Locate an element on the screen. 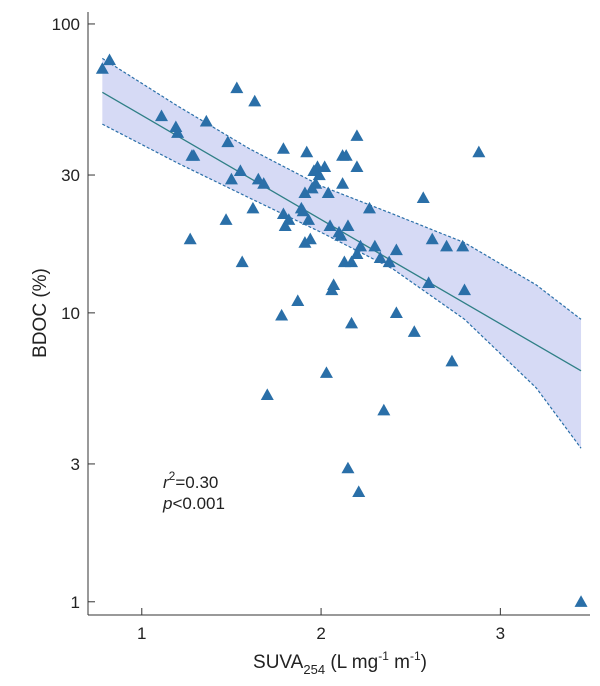 The width and height of the screenshot is (600, 686). p-value: <0.001 is located at coordinates (198, 503).